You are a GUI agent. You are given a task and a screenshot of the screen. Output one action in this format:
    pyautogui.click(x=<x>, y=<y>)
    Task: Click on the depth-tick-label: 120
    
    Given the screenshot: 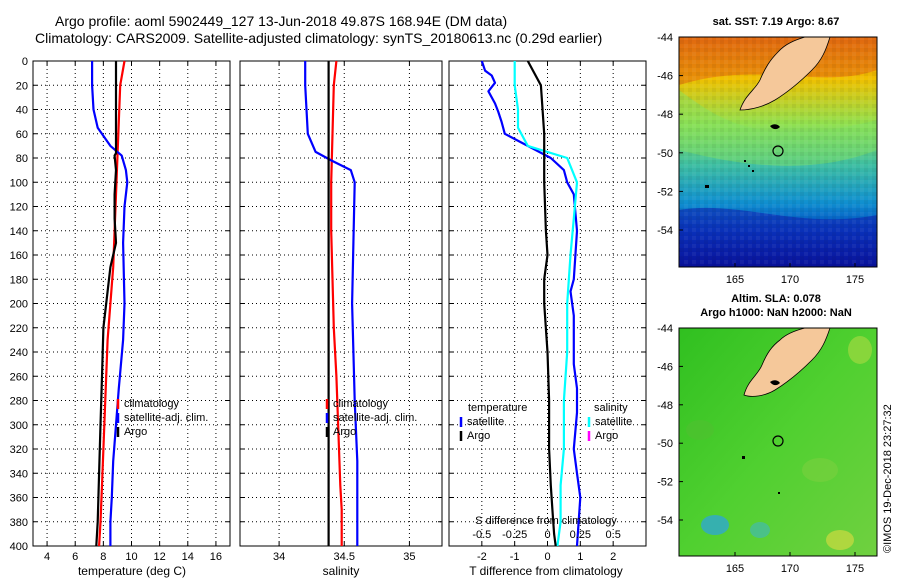 What is the action you would take?
    pyautogui.click(x=19, y=208)
    